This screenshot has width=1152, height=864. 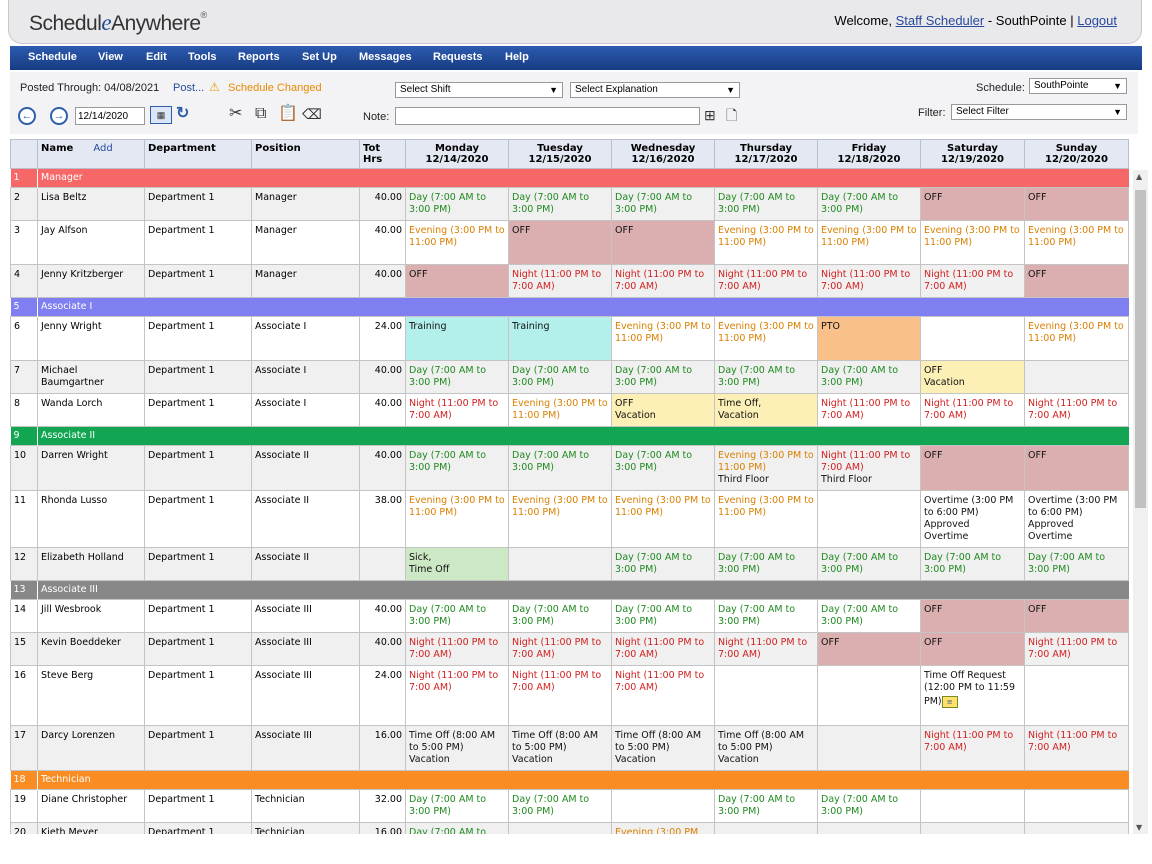 What do you see at coordinates (869, 468) in the screenshot?
I see `shift-cell: Night (11:00 PM to 7:00 AM) Third Floor` at bounding box center [869, 468].